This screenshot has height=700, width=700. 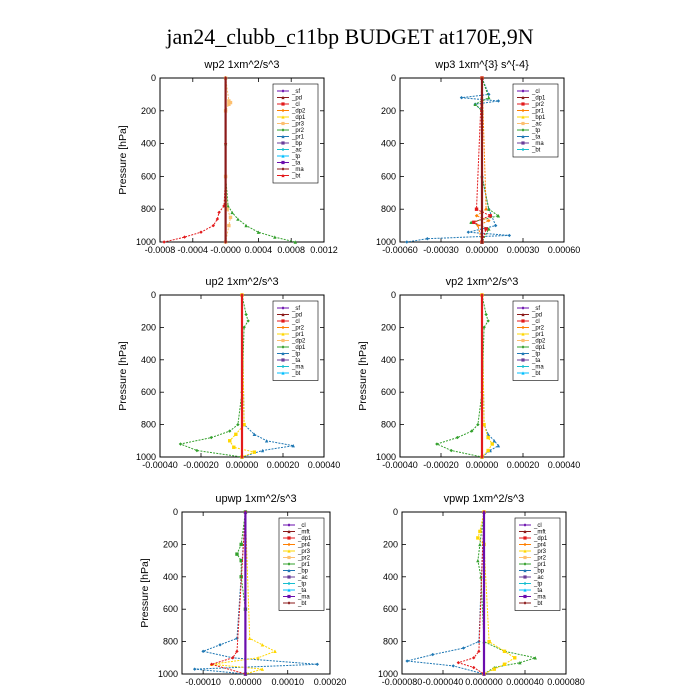 I want to click on legend-entry: _bp, so click(x=296, y=572).